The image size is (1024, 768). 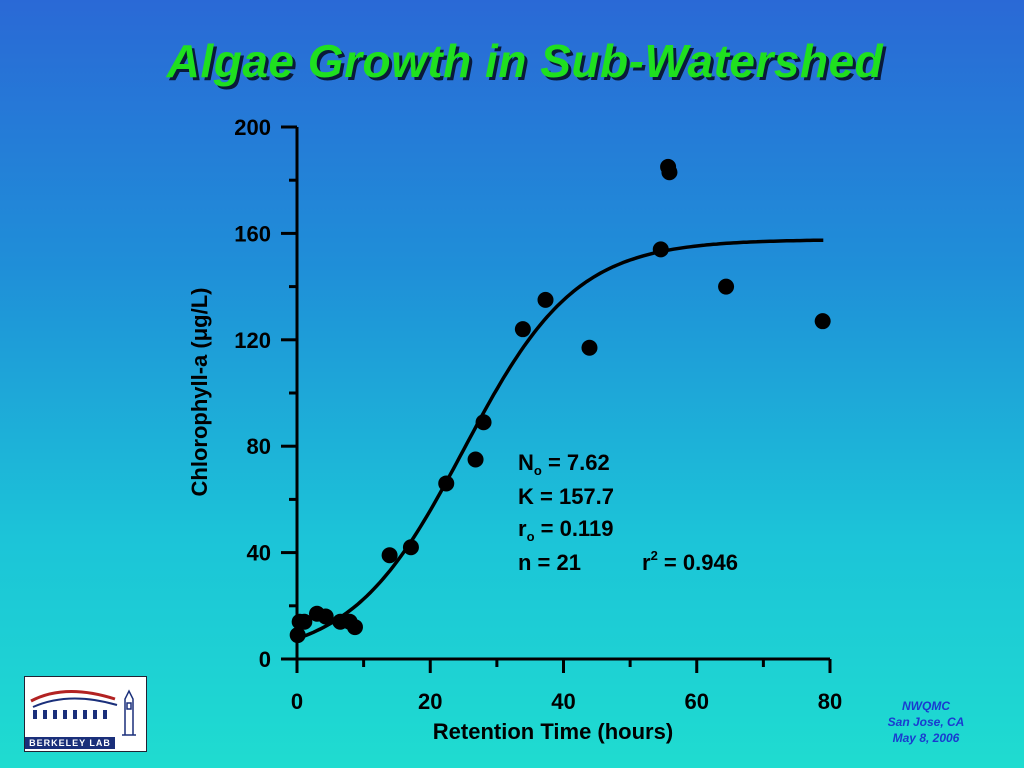 I want to click on y-tick-label: 0, so click(x=265, y=659).